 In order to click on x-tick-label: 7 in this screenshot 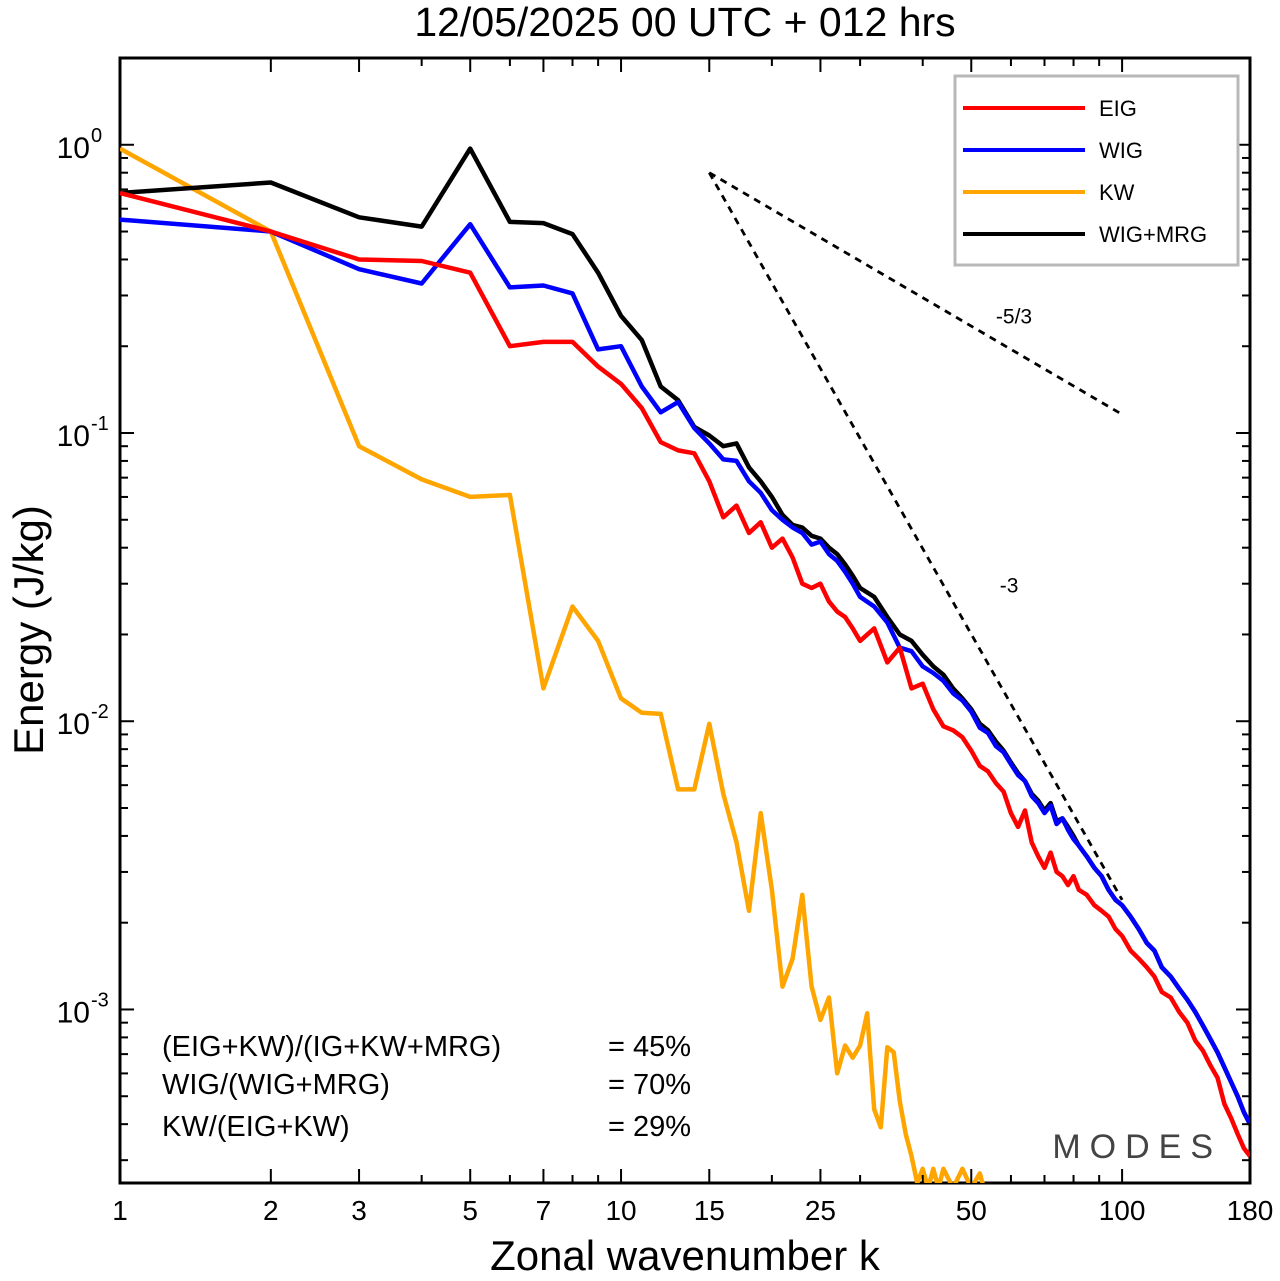, I will do `click(544, 1210)`.